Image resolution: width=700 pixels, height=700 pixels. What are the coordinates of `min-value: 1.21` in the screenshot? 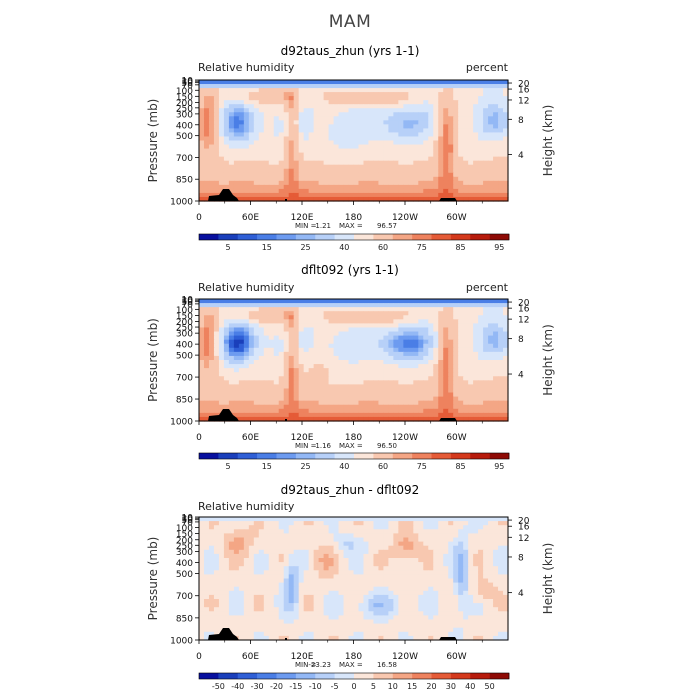 It's located at (323, 226).